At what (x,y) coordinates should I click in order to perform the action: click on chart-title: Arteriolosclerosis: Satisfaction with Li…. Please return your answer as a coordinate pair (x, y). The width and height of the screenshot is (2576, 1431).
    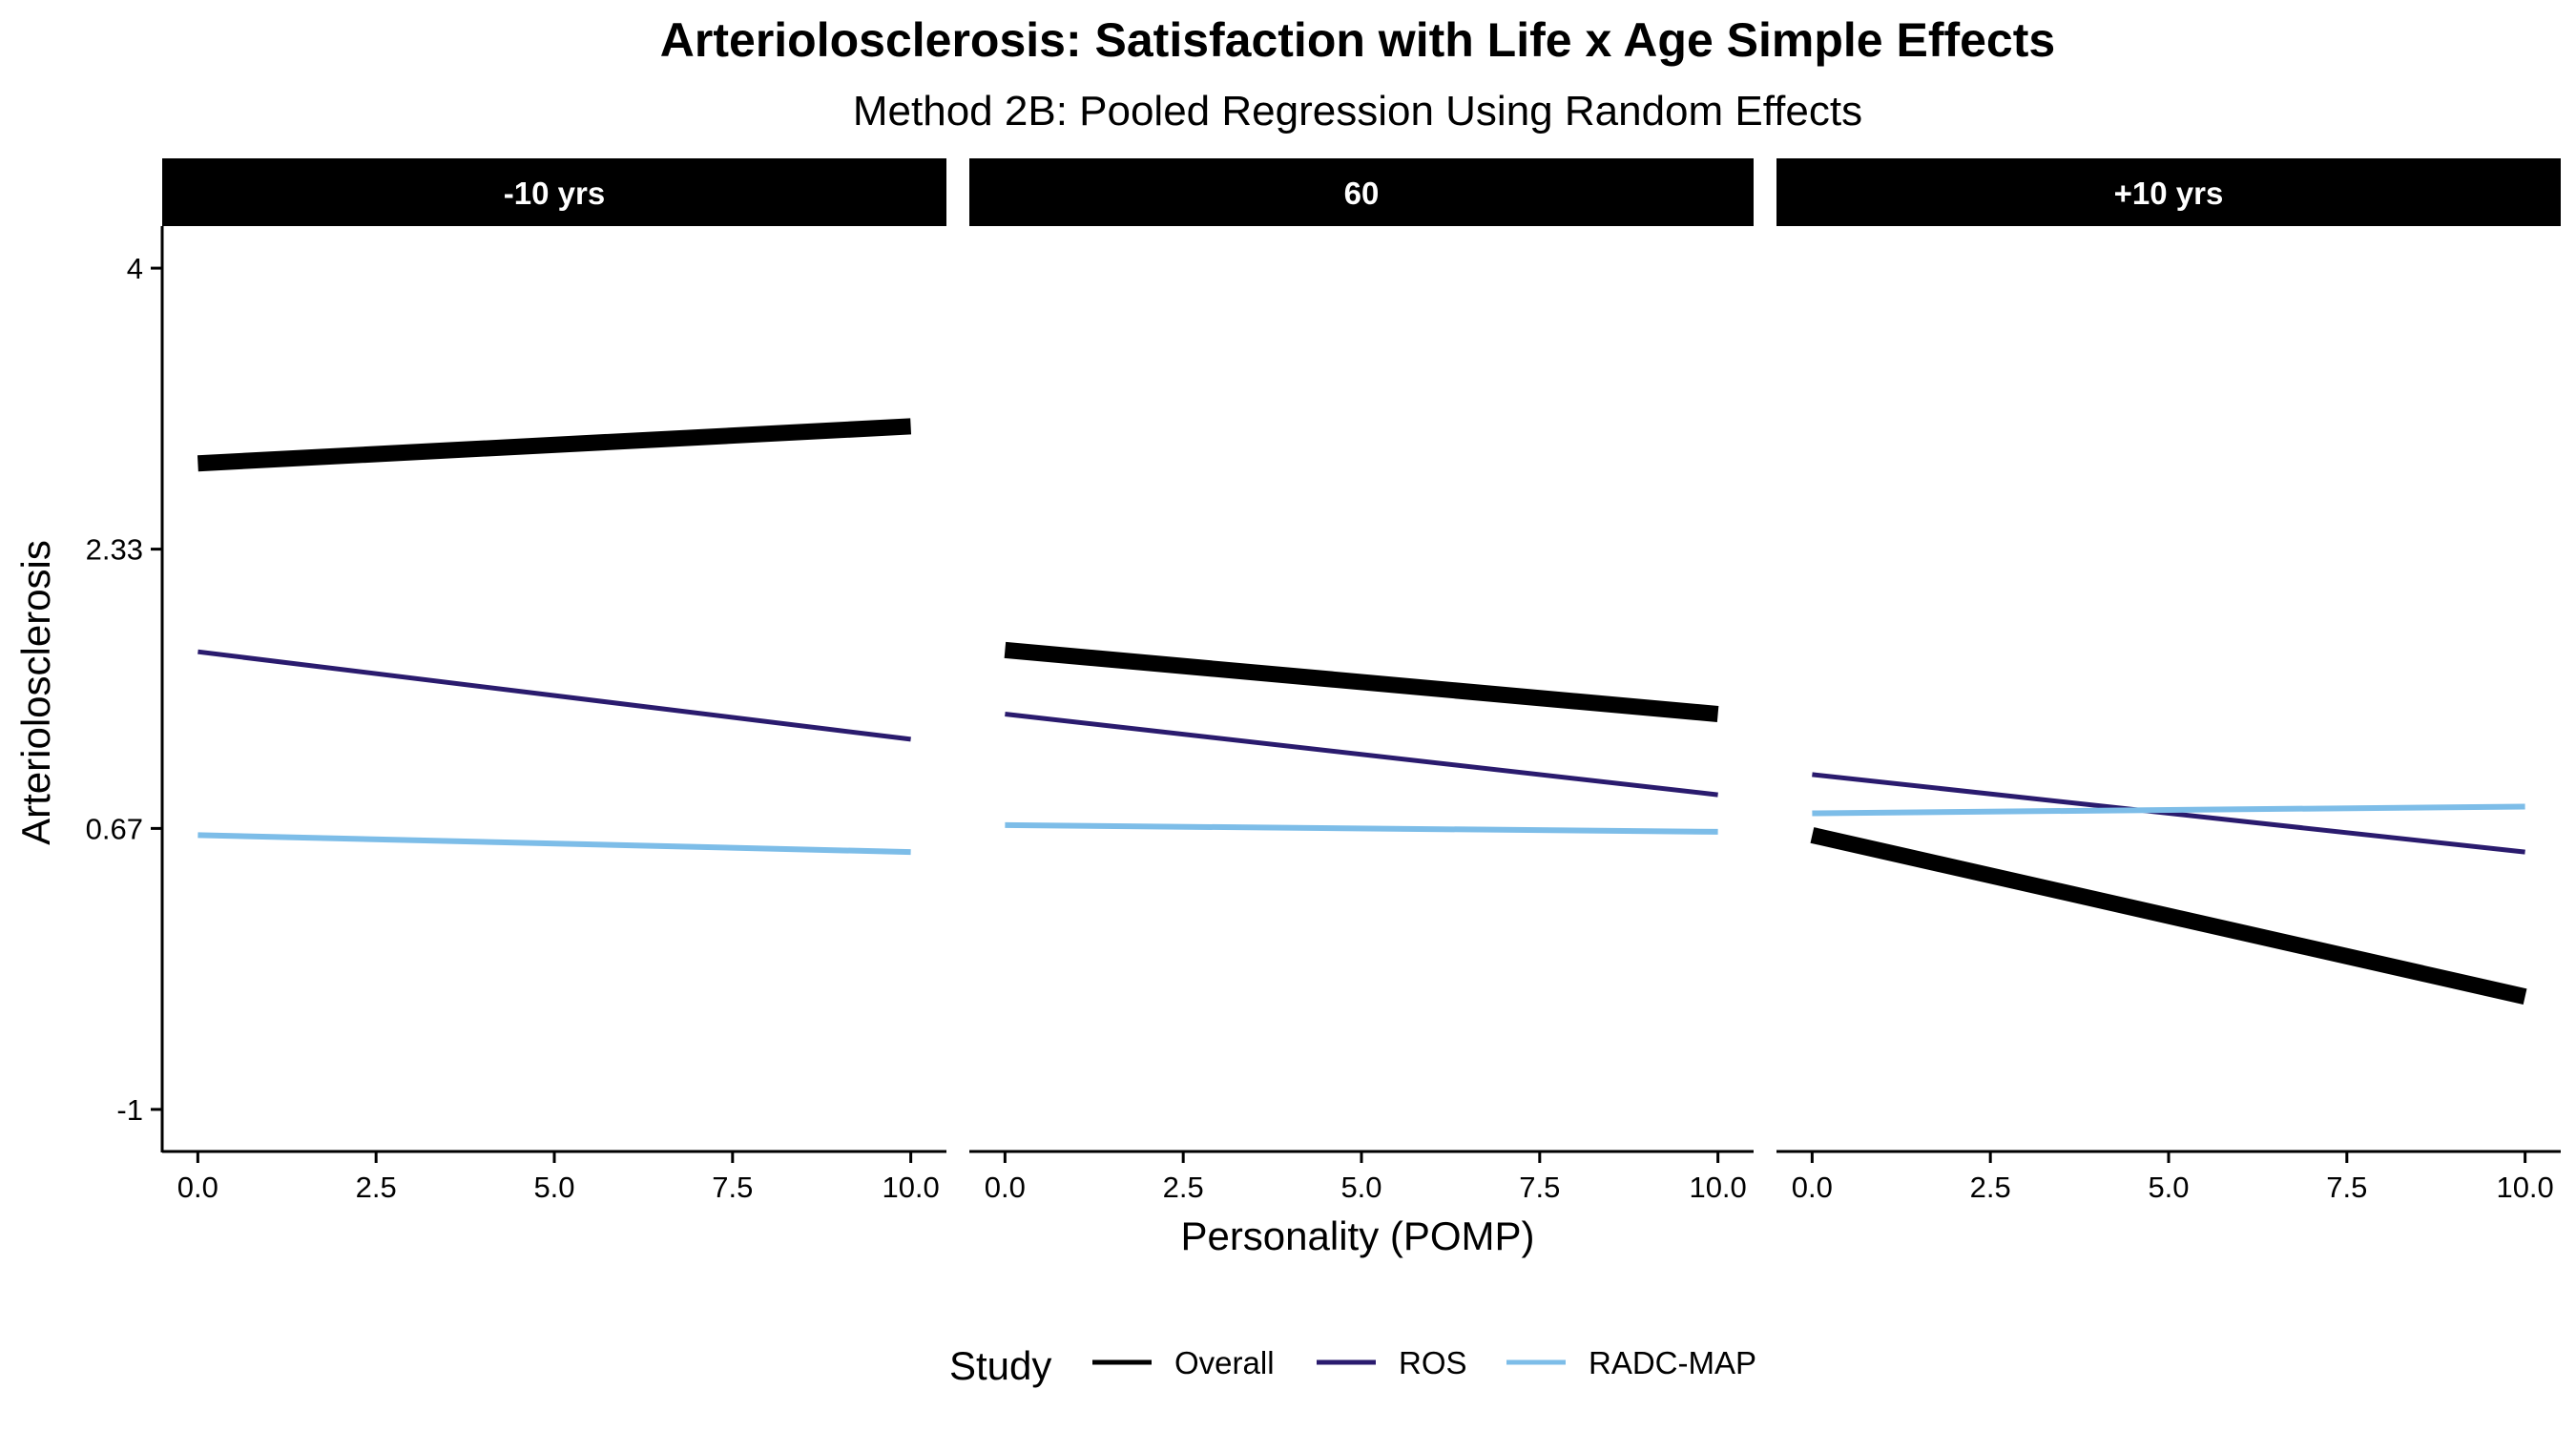
    Looking at the image, I should click on (1357, 40).